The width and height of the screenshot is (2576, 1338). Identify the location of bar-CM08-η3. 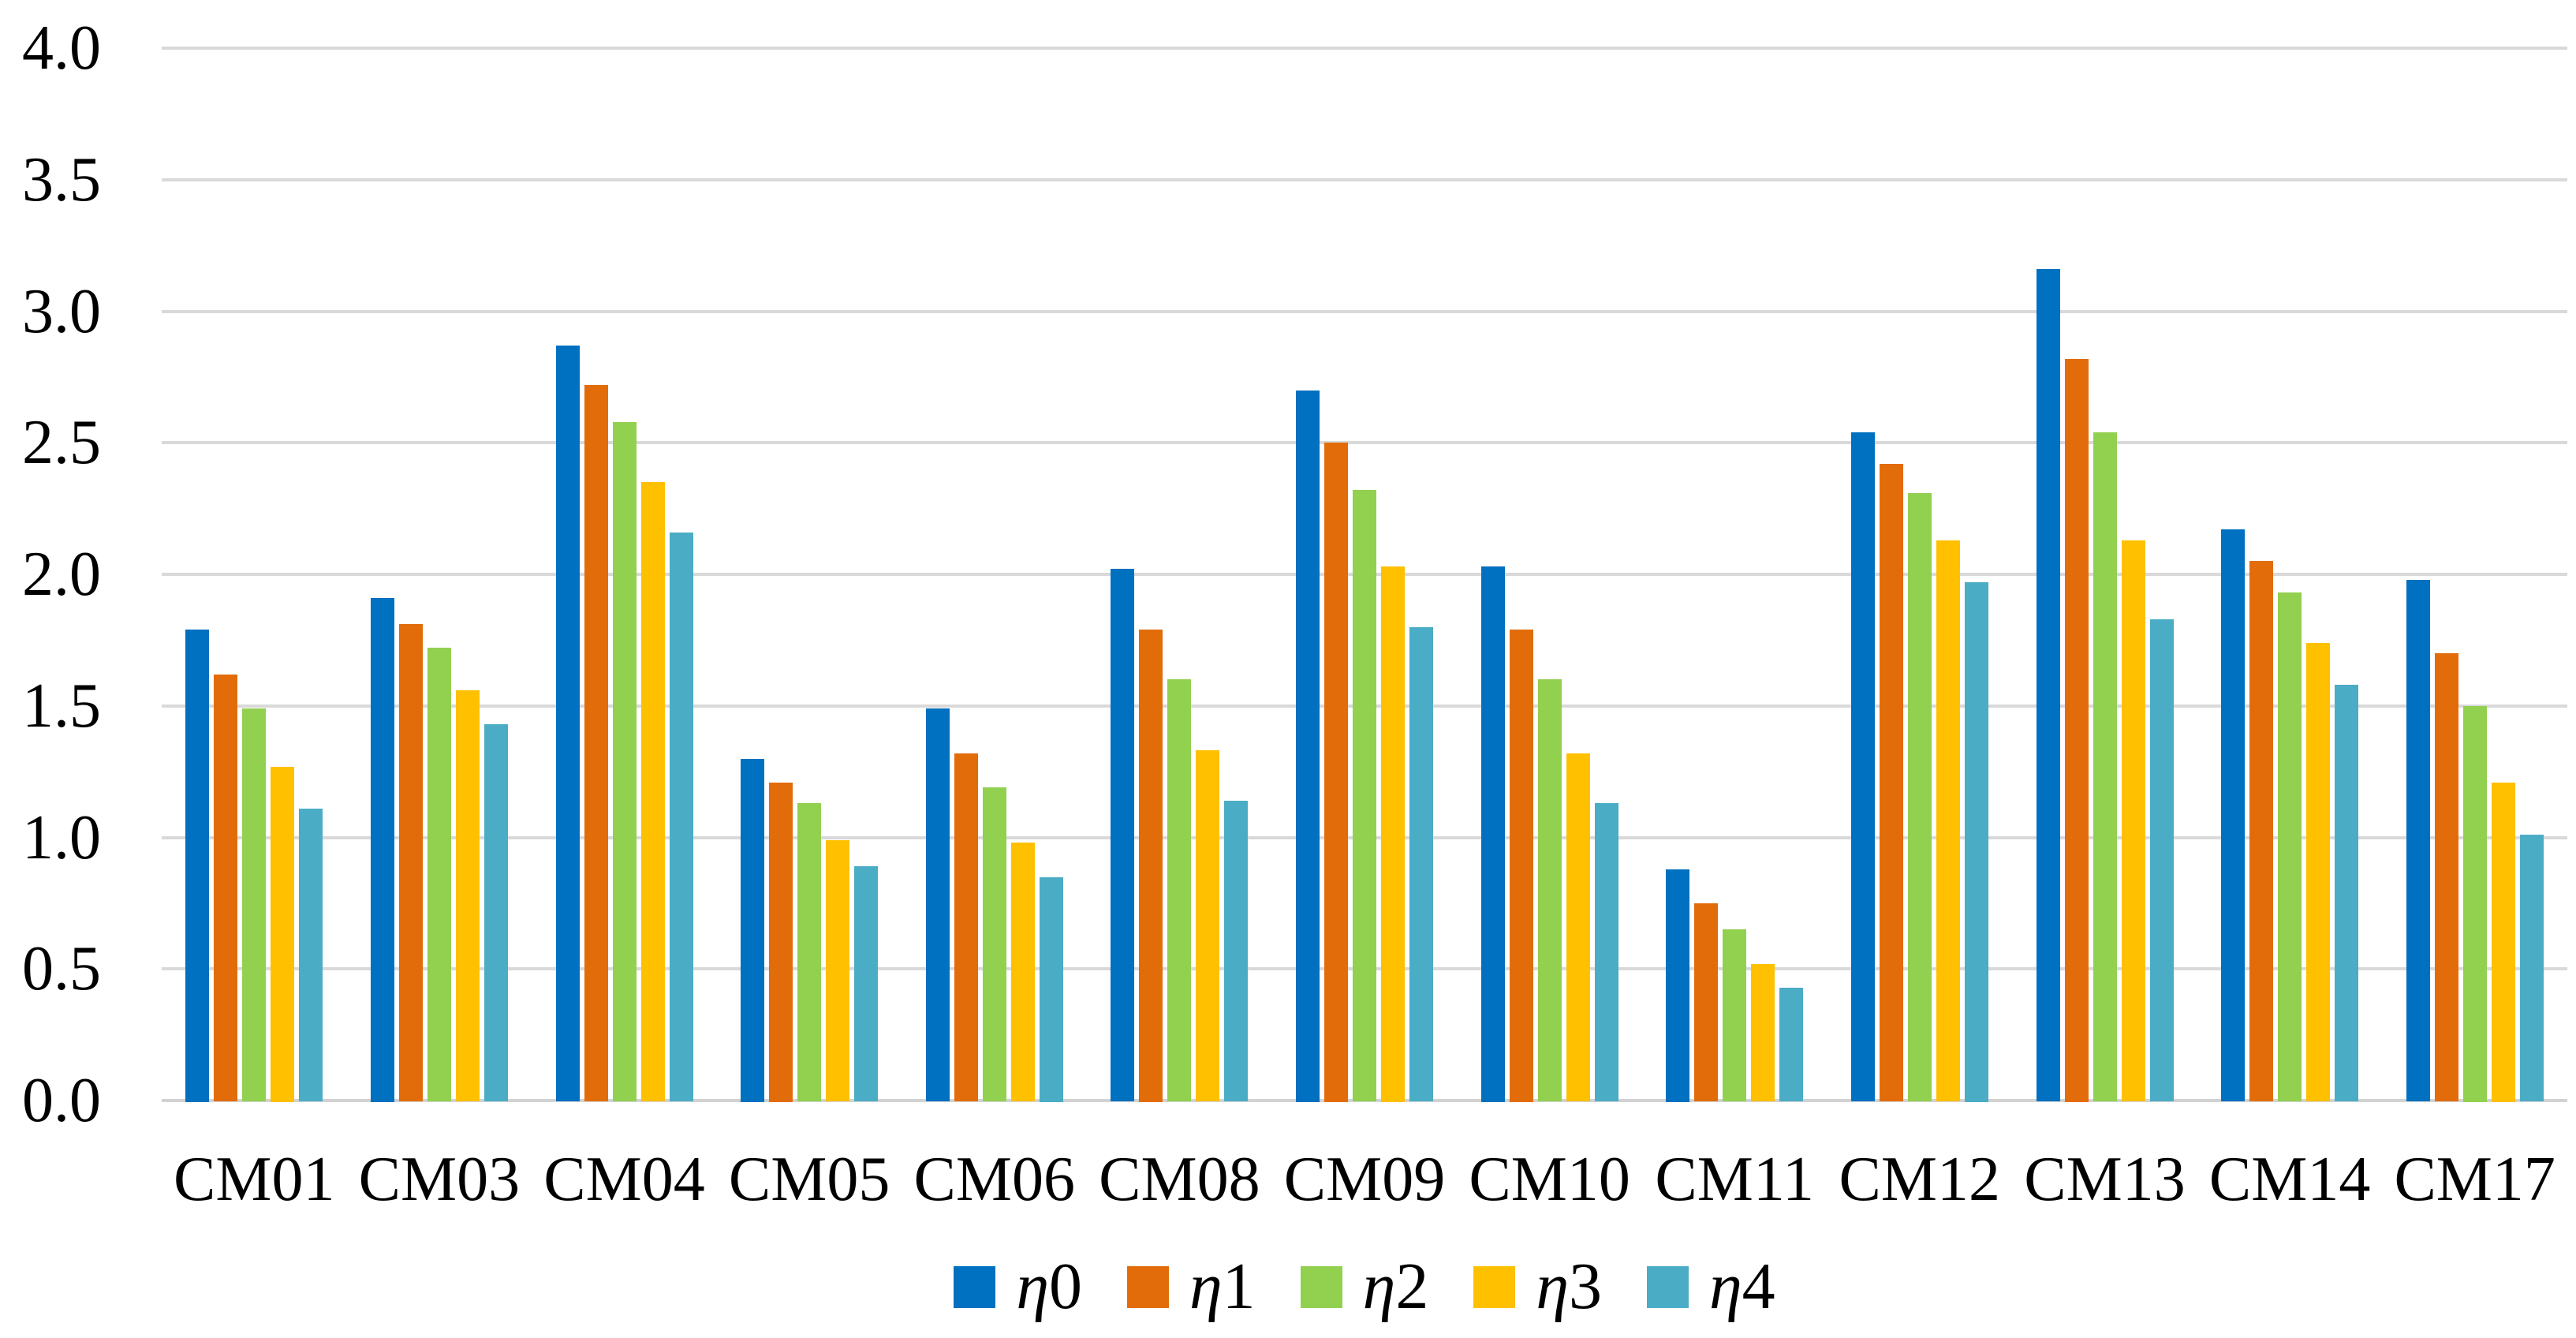
(1208, 926).